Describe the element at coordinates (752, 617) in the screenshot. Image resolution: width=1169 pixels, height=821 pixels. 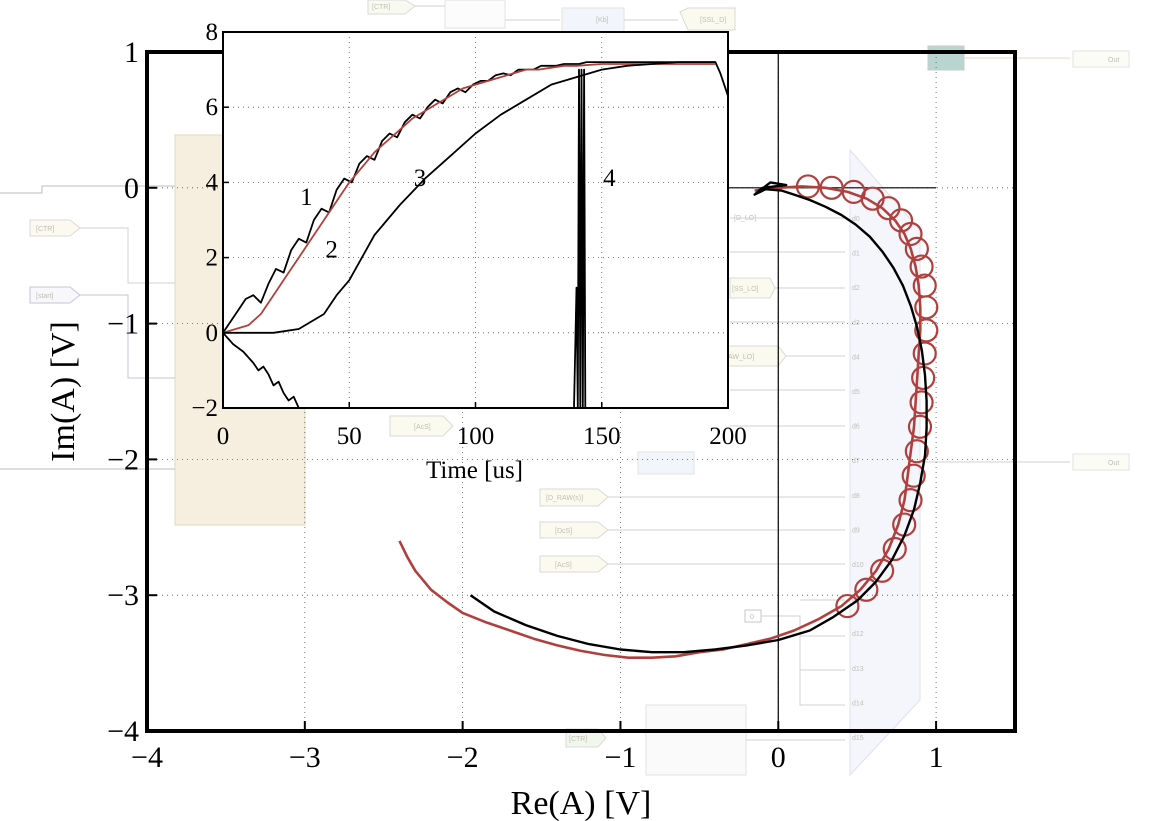
I see `constant-label: 0` at that location.